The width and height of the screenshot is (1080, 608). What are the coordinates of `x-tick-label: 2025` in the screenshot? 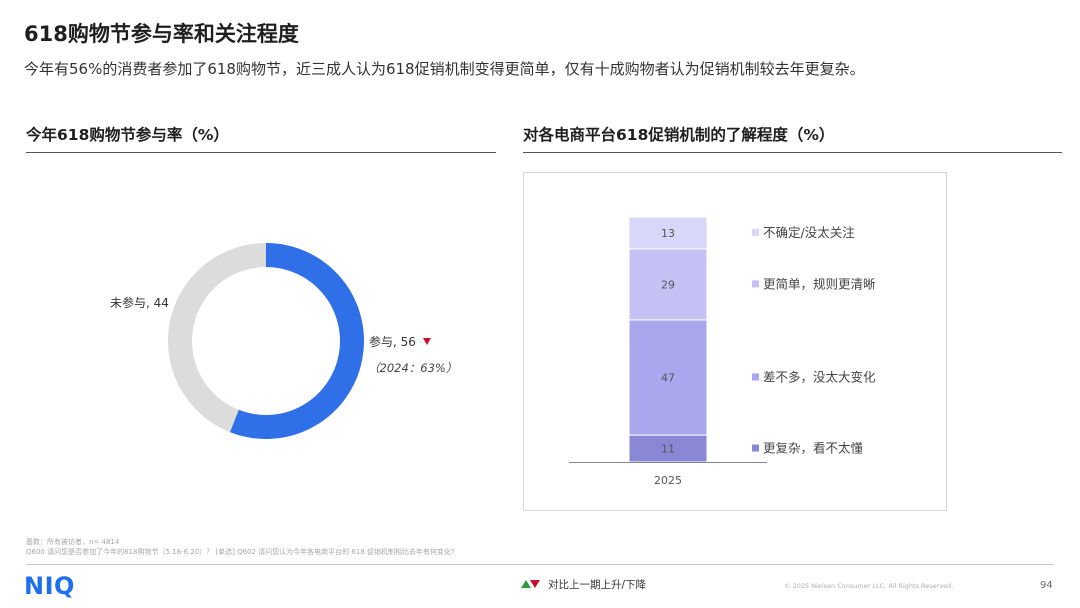 It's located at (668, 480).